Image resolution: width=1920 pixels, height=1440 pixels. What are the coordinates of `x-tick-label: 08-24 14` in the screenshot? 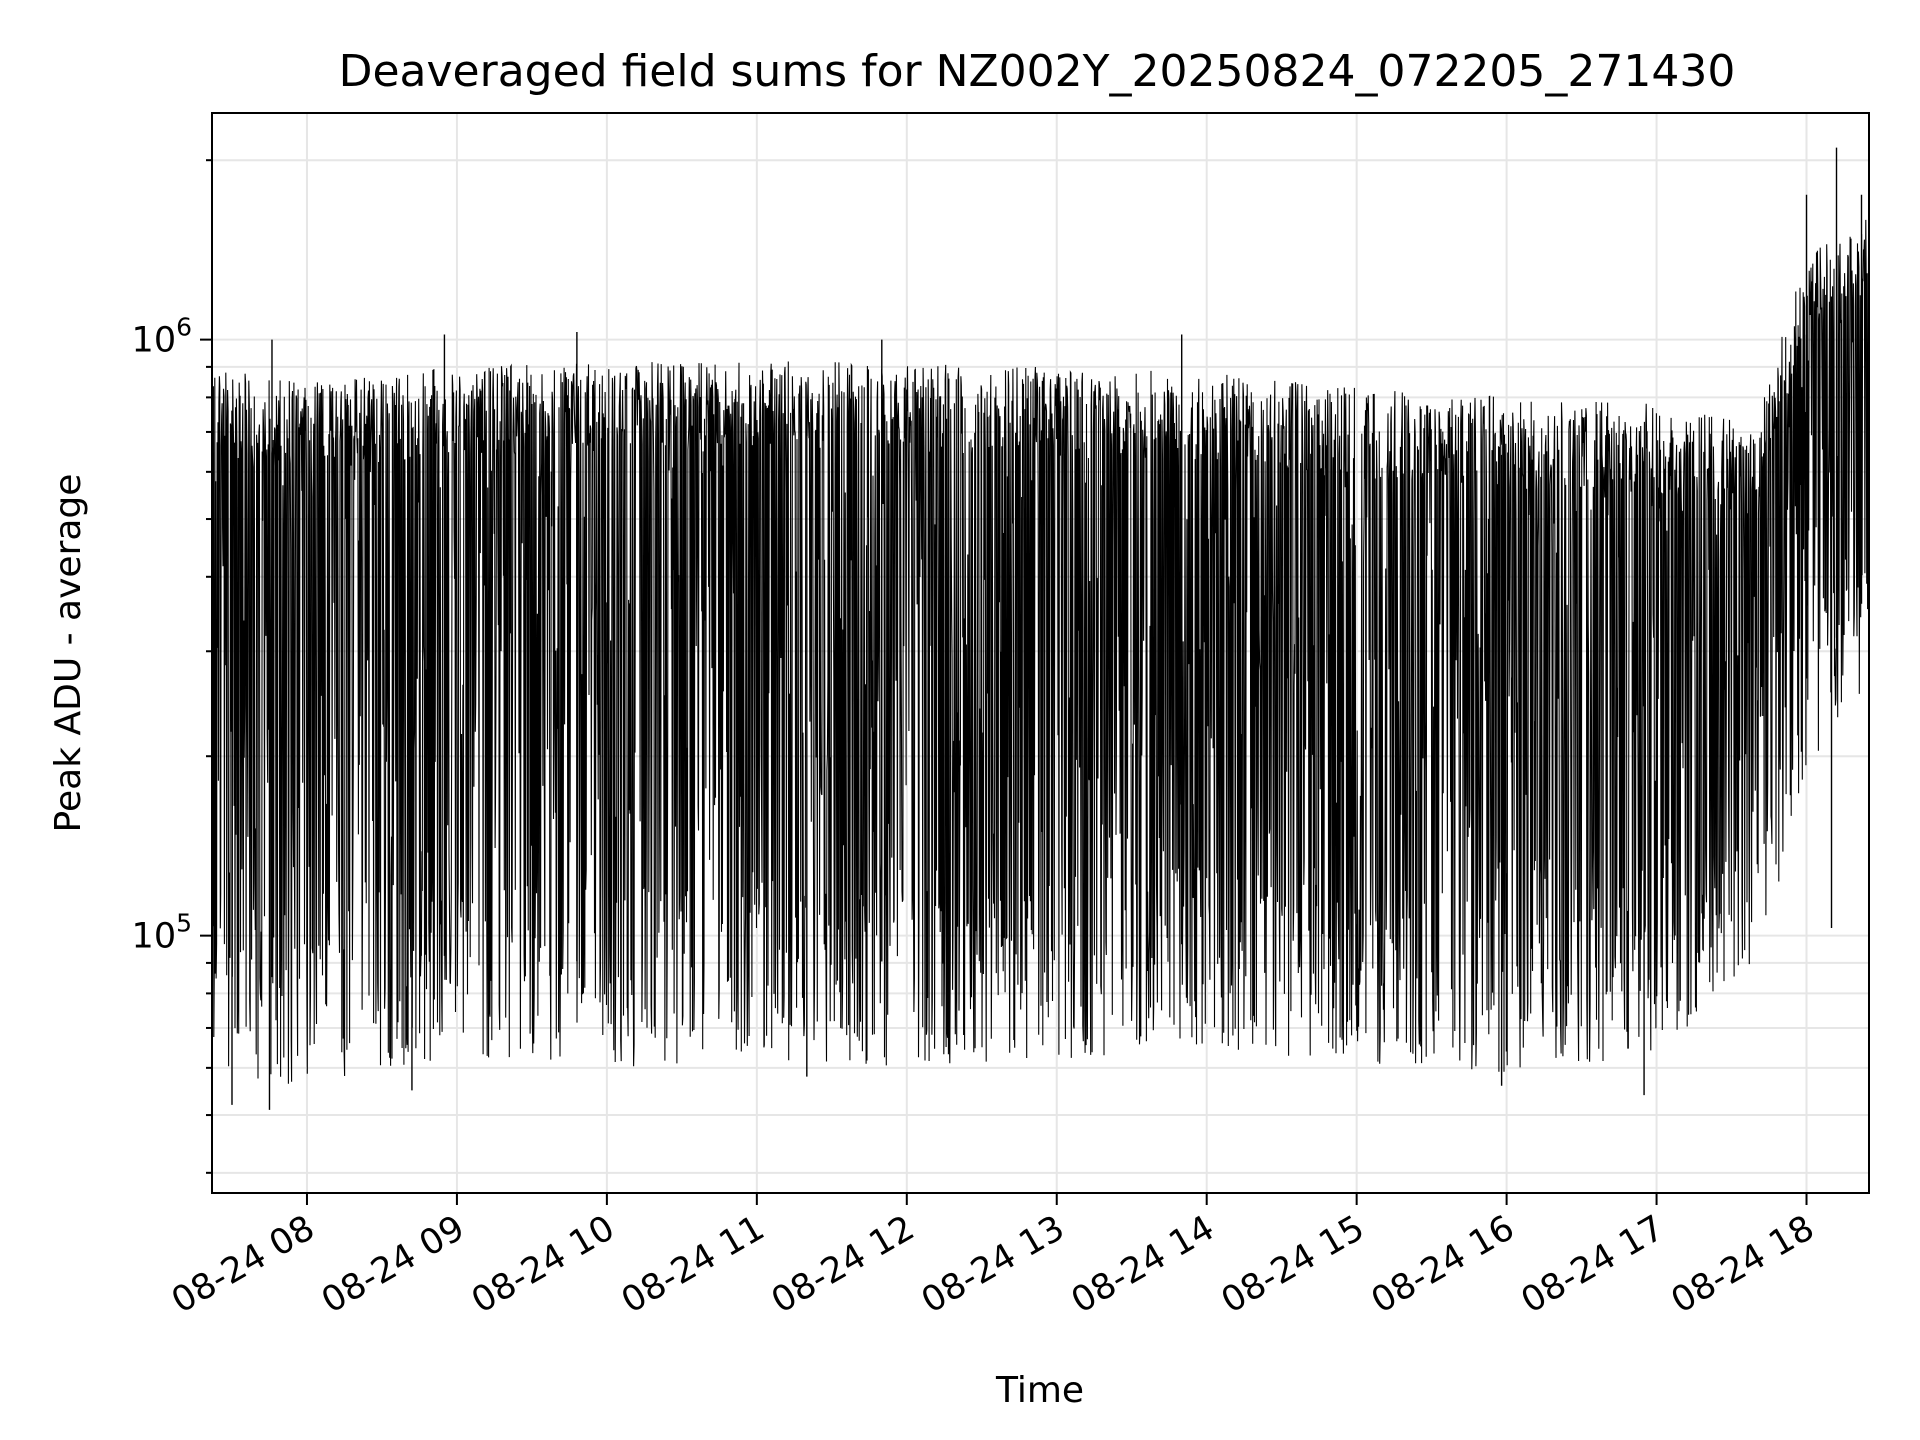 It's located at (1143, 1264).